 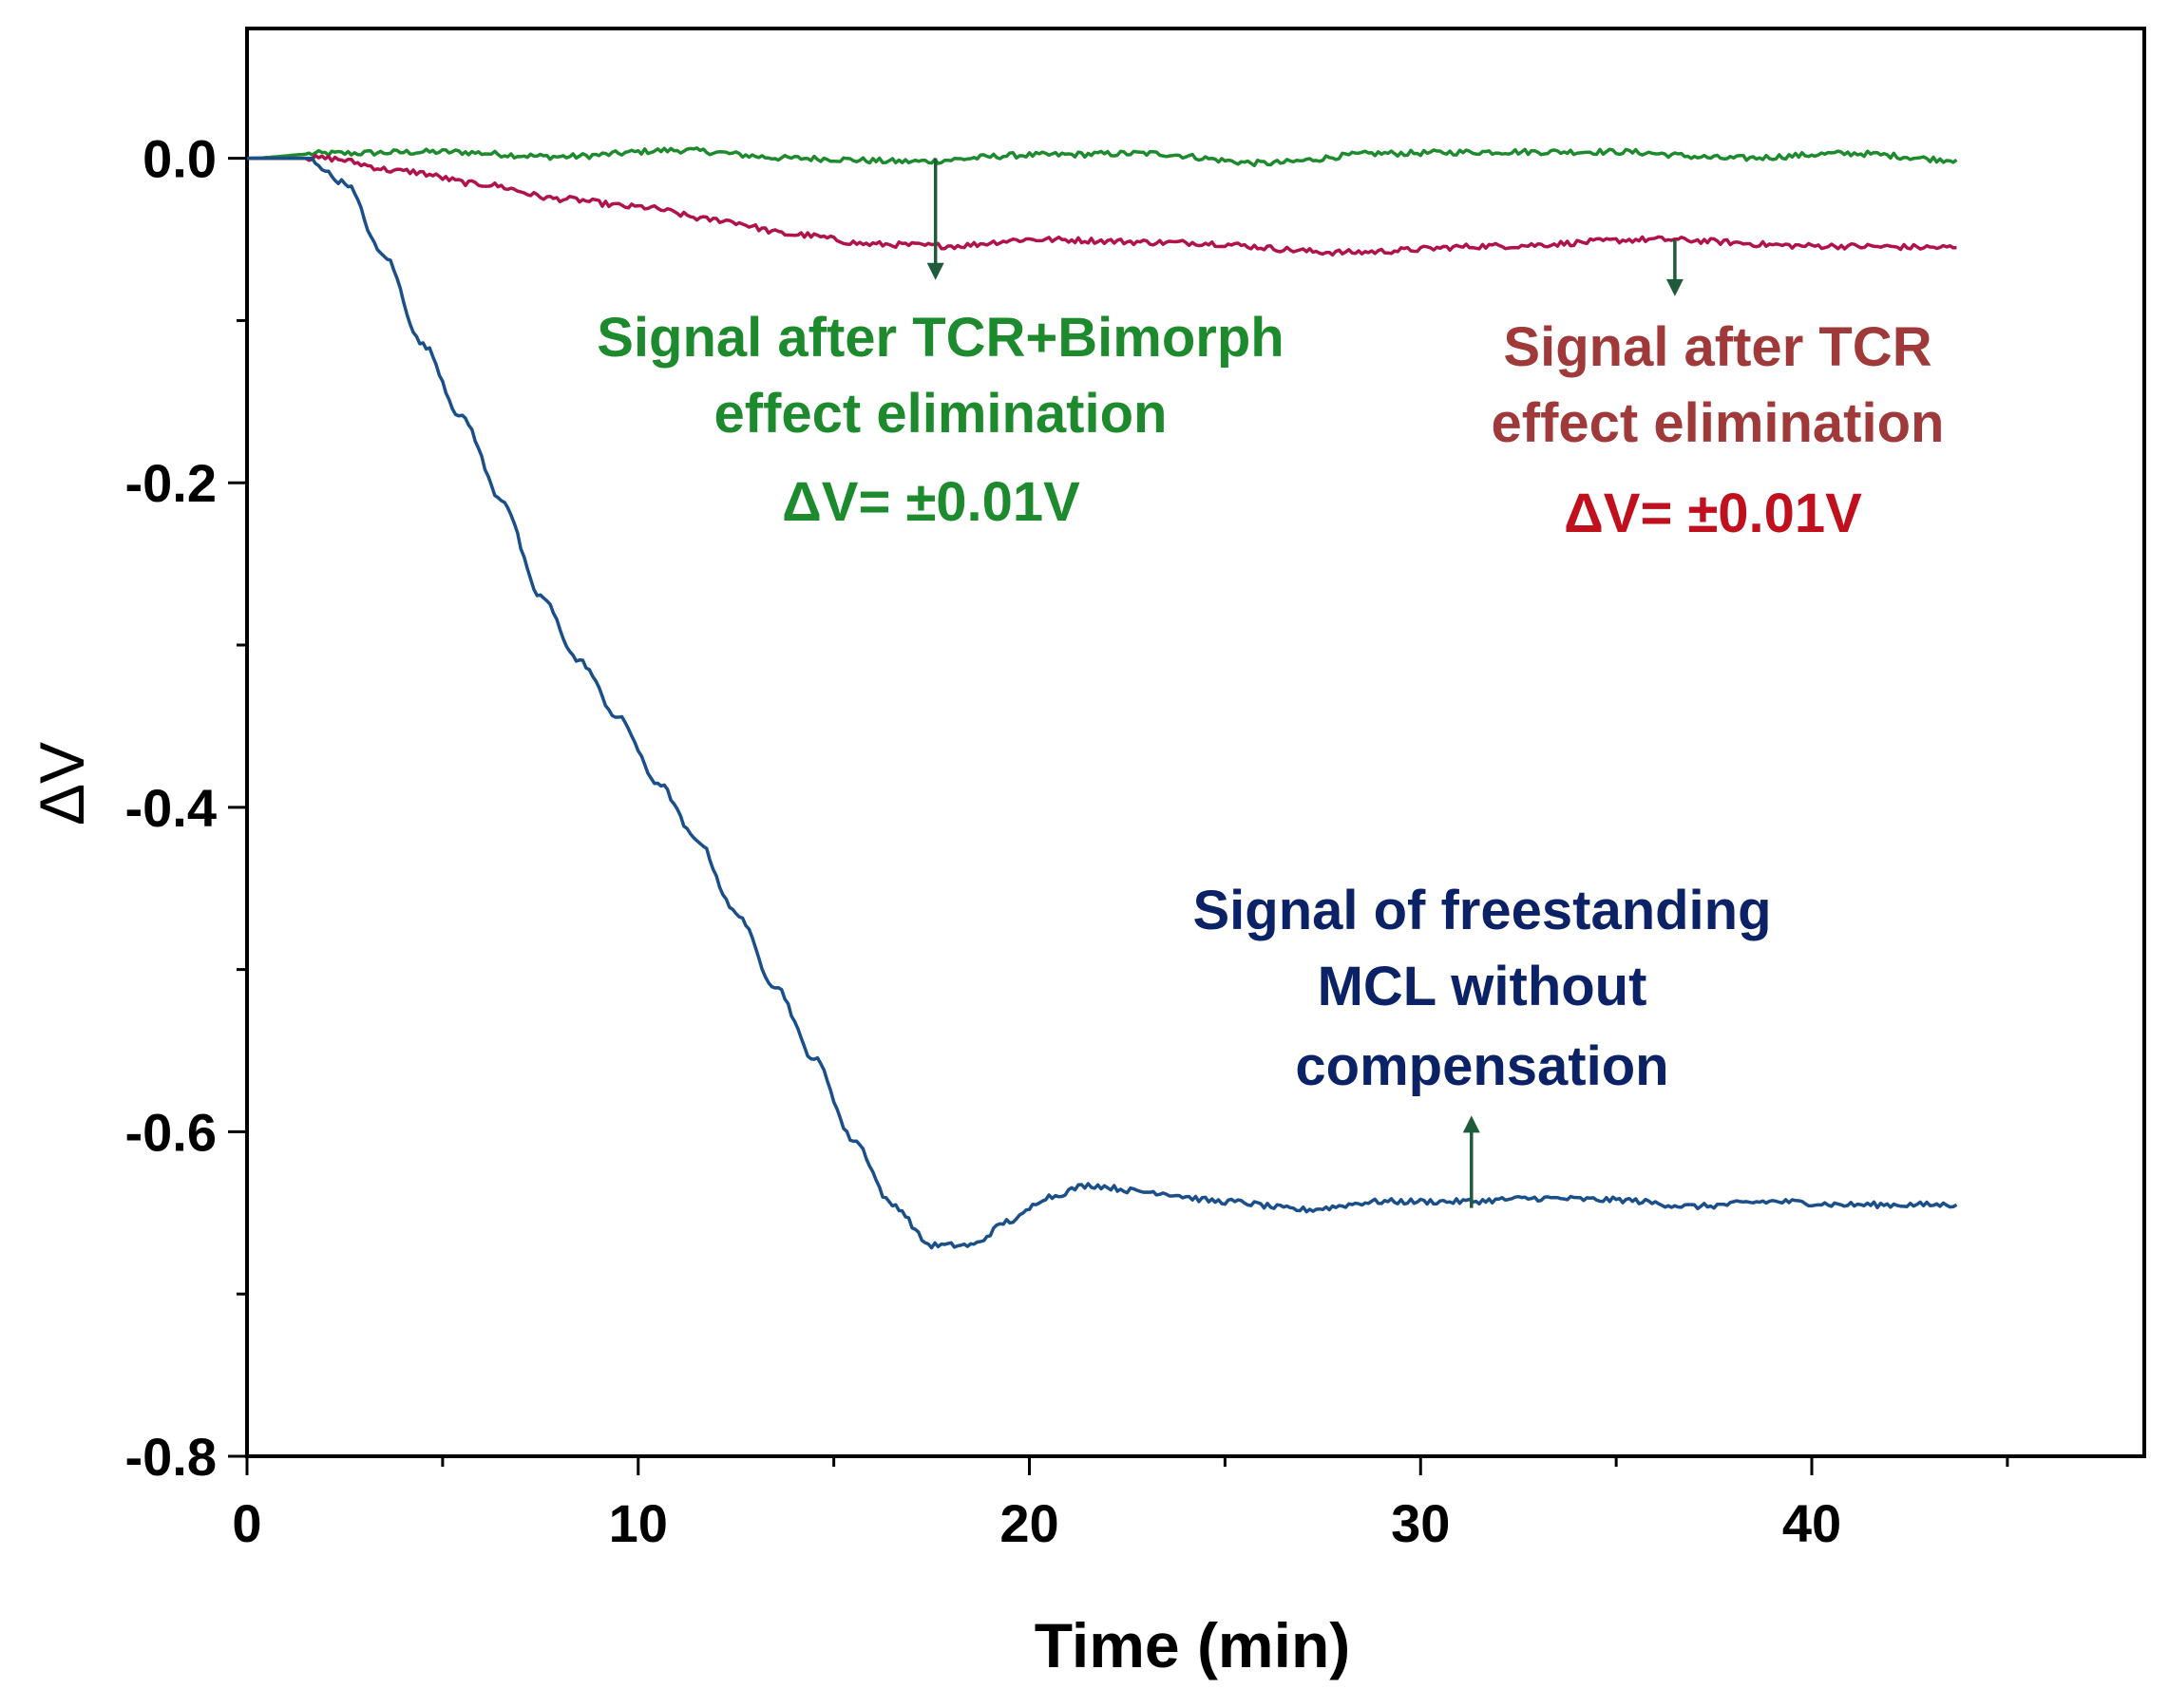 I want to click on annotation-blue-line2: MCL without, so click(x=1482, y=986).